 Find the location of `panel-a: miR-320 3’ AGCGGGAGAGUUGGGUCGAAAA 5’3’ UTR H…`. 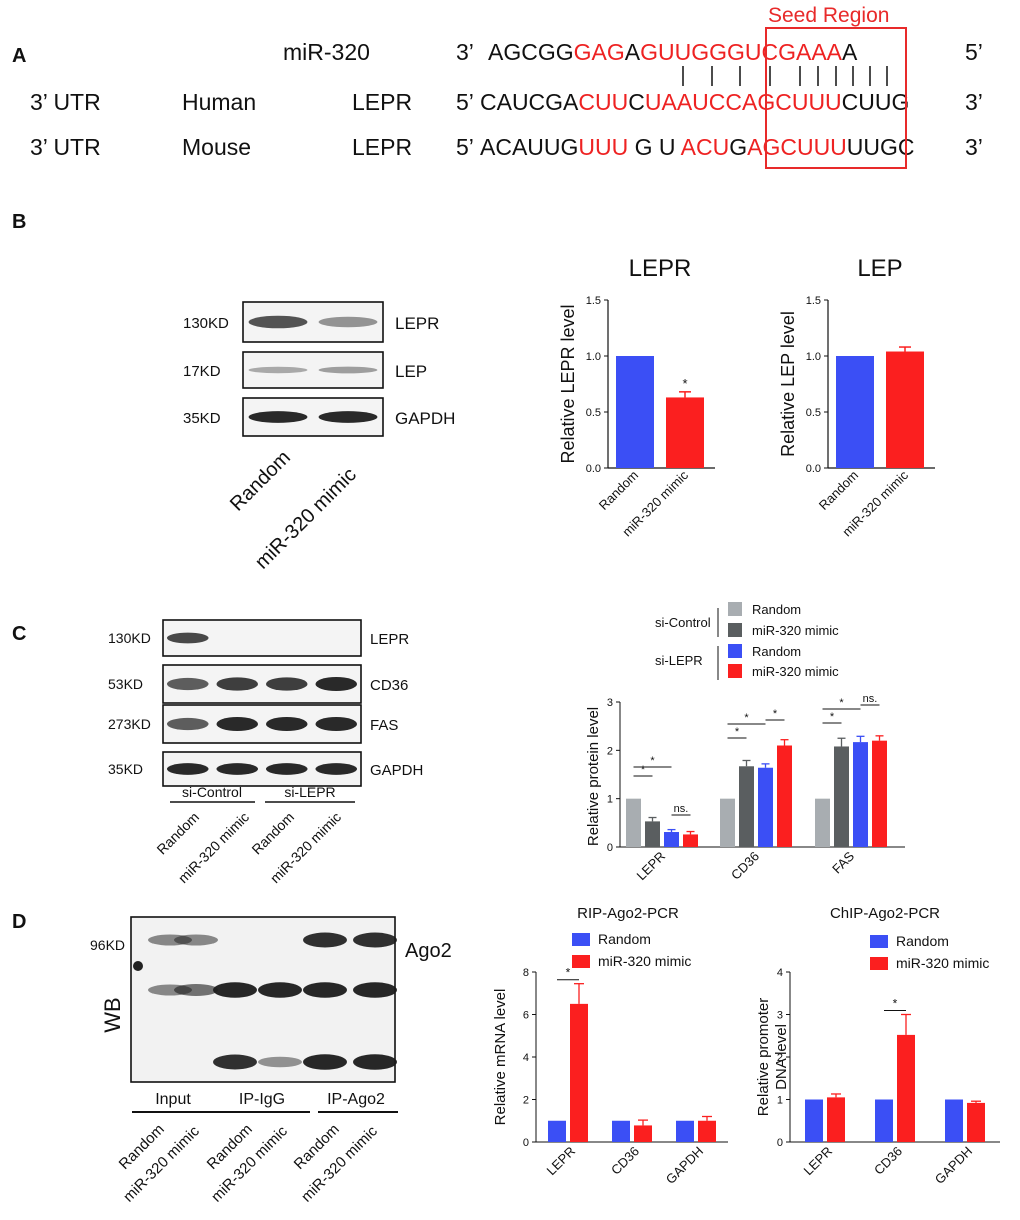

panel-a: miR-320 3’ AGCGGGAGAGUUGGGUCGAAAA 5’3’ UTR H… is located at coordinates (506, 86).